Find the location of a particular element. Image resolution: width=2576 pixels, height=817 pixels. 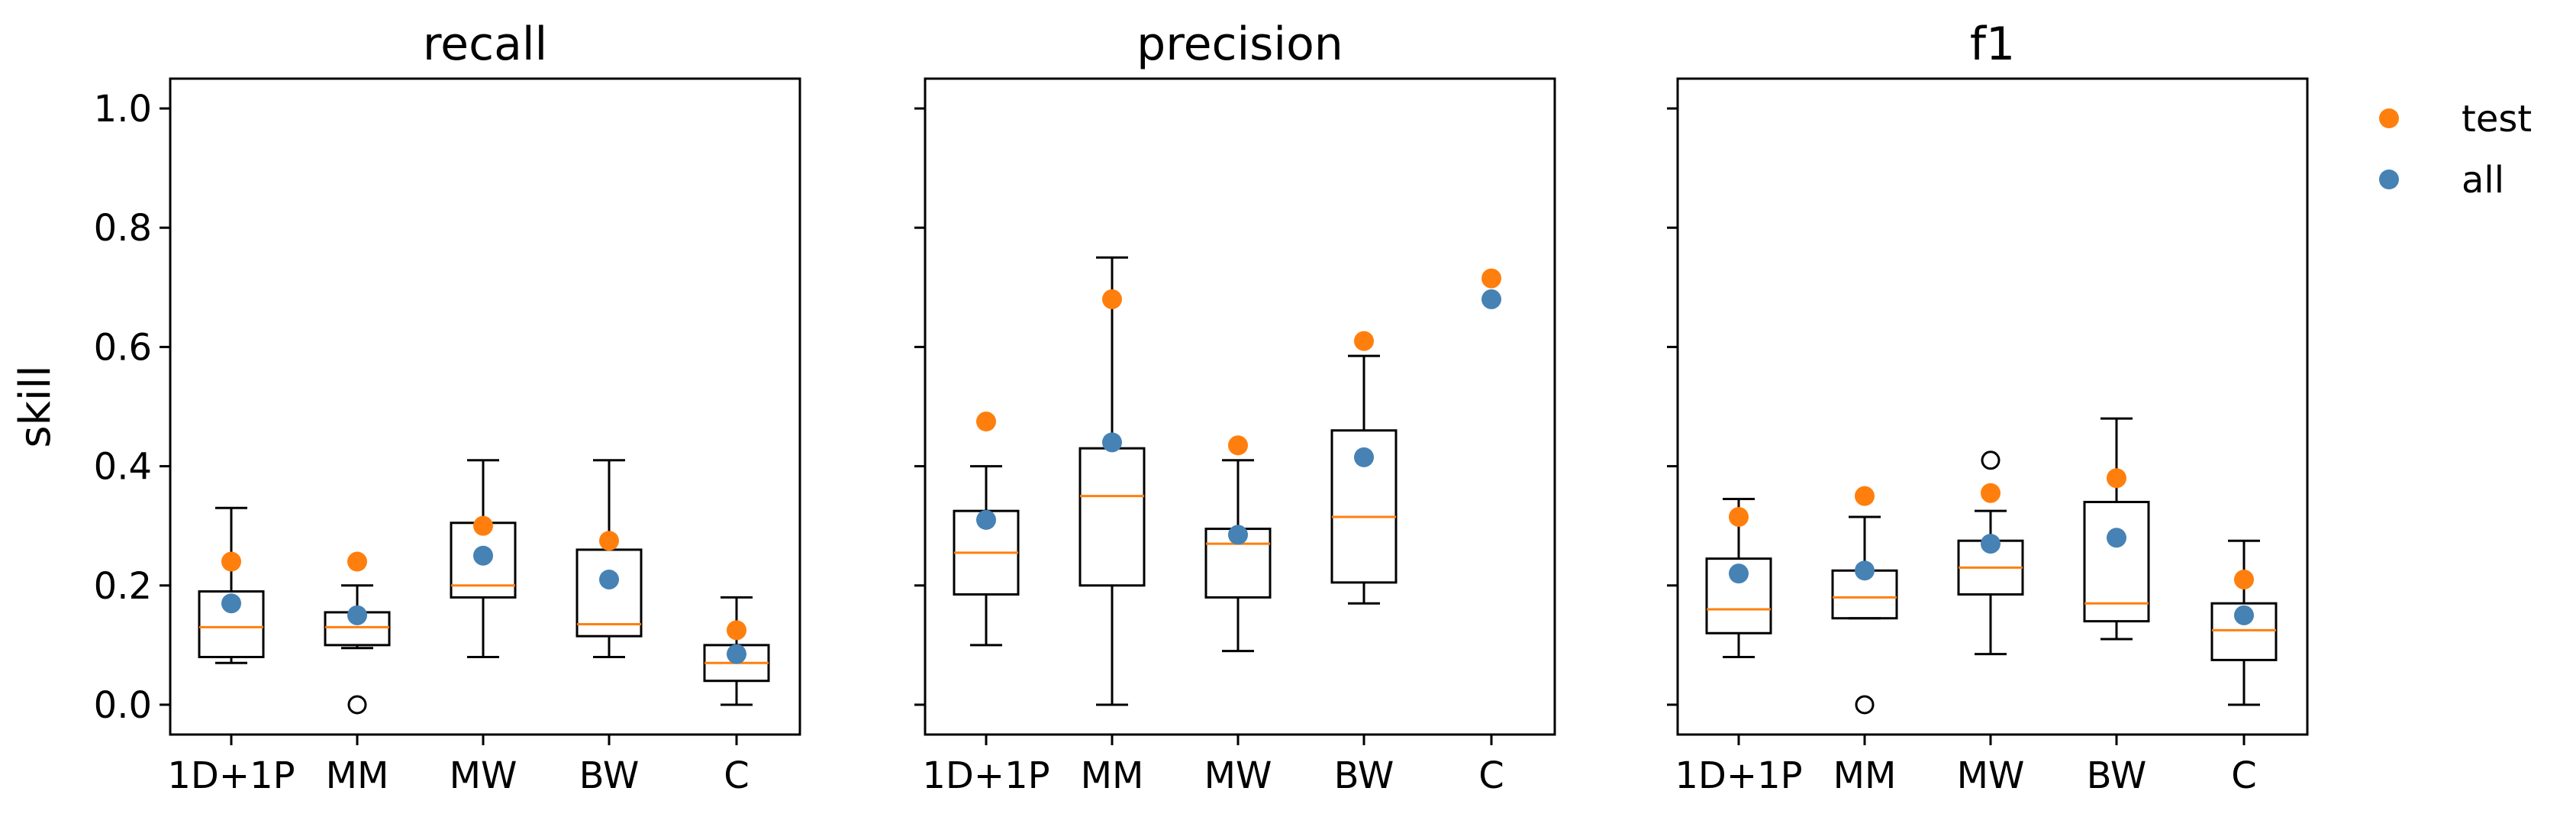

y-tick-label: 0.8 is located at coordinates (123, 228).